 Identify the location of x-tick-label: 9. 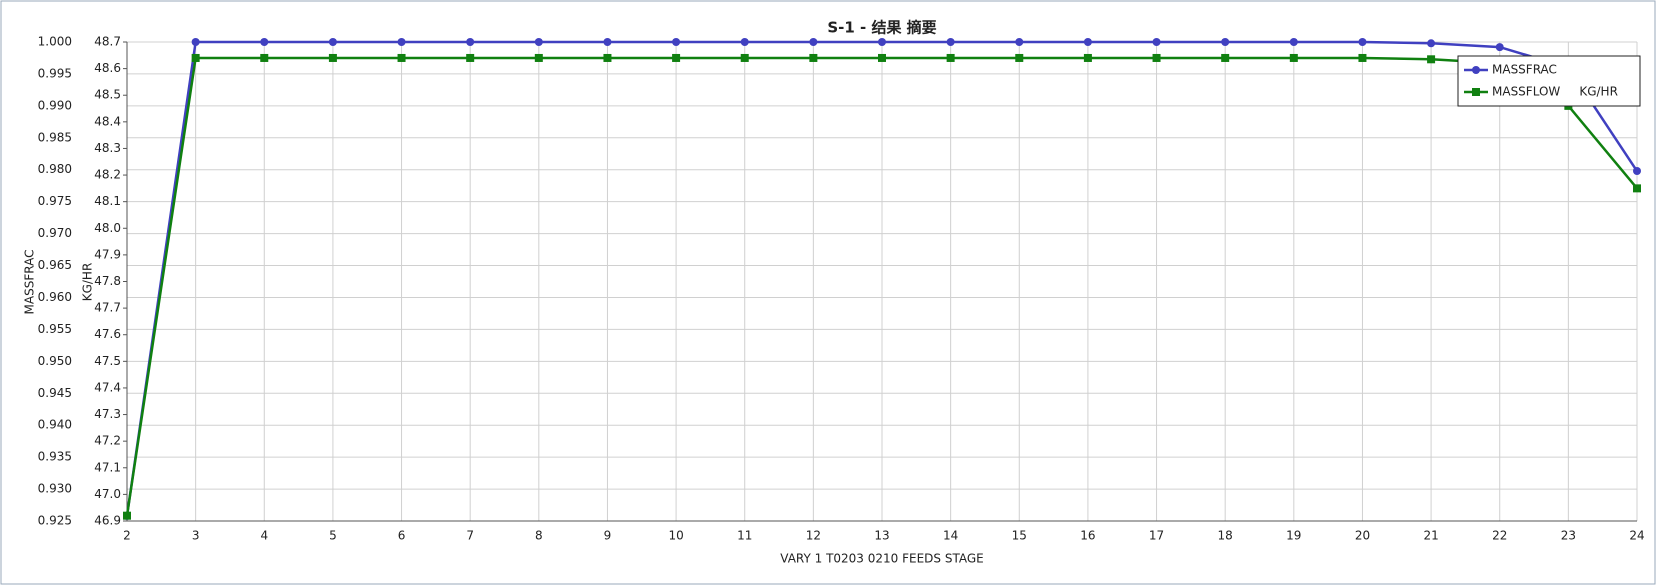
(608, 536).